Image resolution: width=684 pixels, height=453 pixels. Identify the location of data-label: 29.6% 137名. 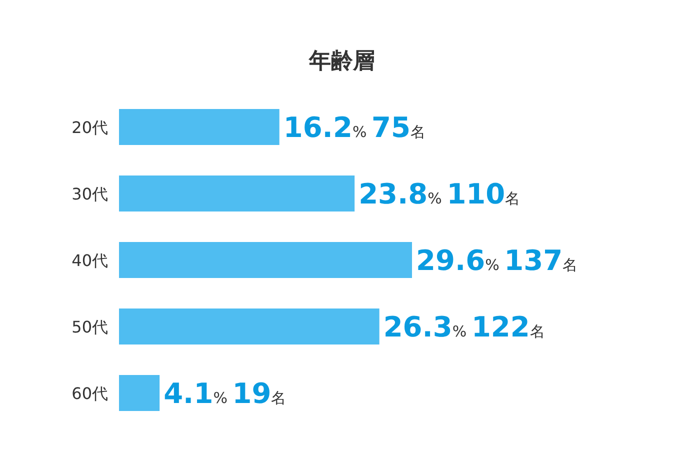
(497, 260).